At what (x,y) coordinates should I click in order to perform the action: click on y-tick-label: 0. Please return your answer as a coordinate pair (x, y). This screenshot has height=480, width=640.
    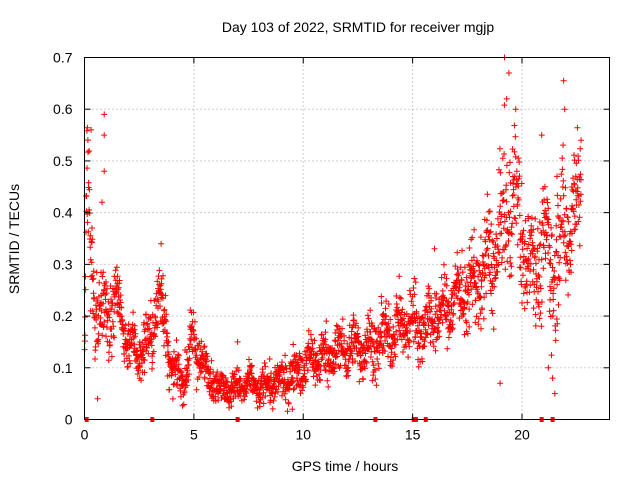
    Looking at the image, I should click on (69, 420).